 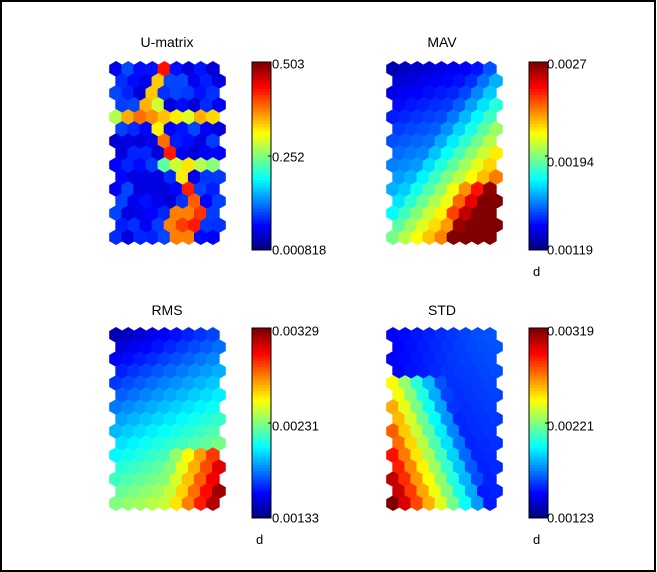 I want to click on colorbar-max-std: 0.00319, so click(x=570, y=331).